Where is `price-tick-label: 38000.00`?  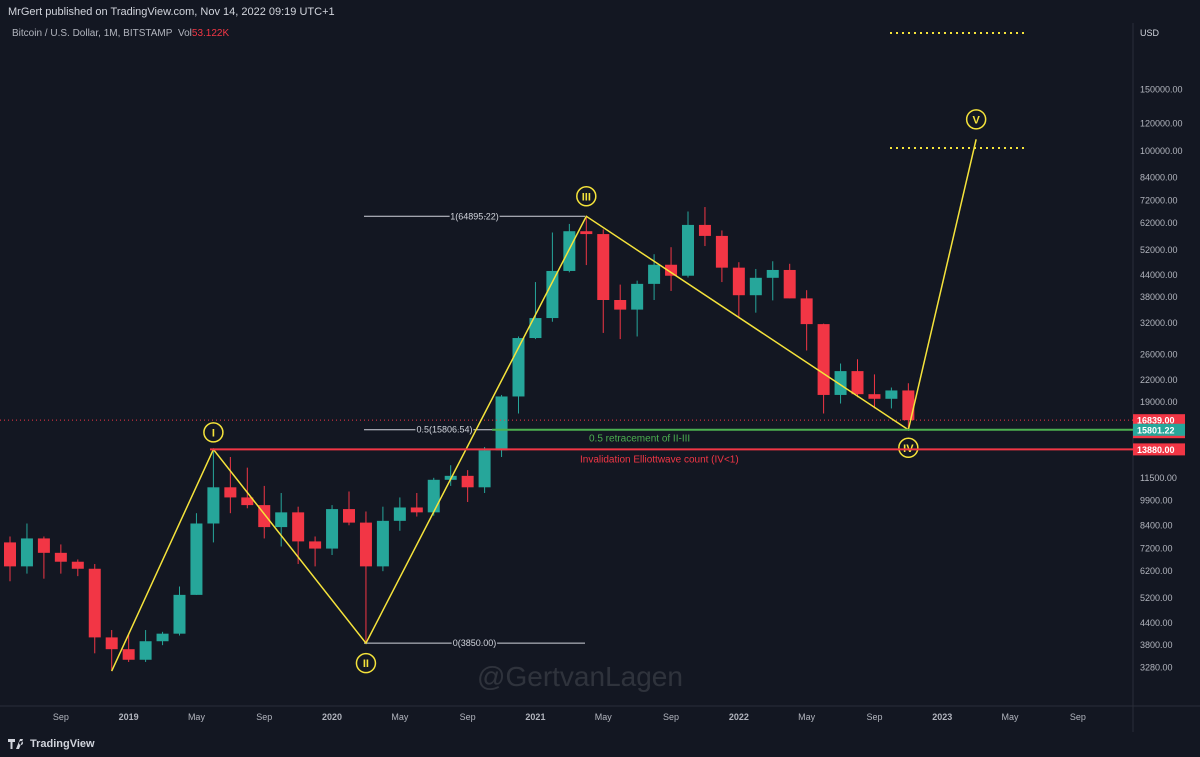
price-tick-label: 38000.00 is located at coordinates (1159, 297).